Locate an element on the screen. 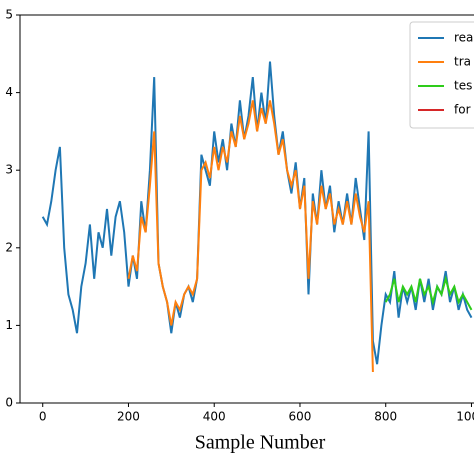 Image resolution: width=474 pixels, height=474 pixels. x-tick-label: 600 is located at coordinates (300, 417).